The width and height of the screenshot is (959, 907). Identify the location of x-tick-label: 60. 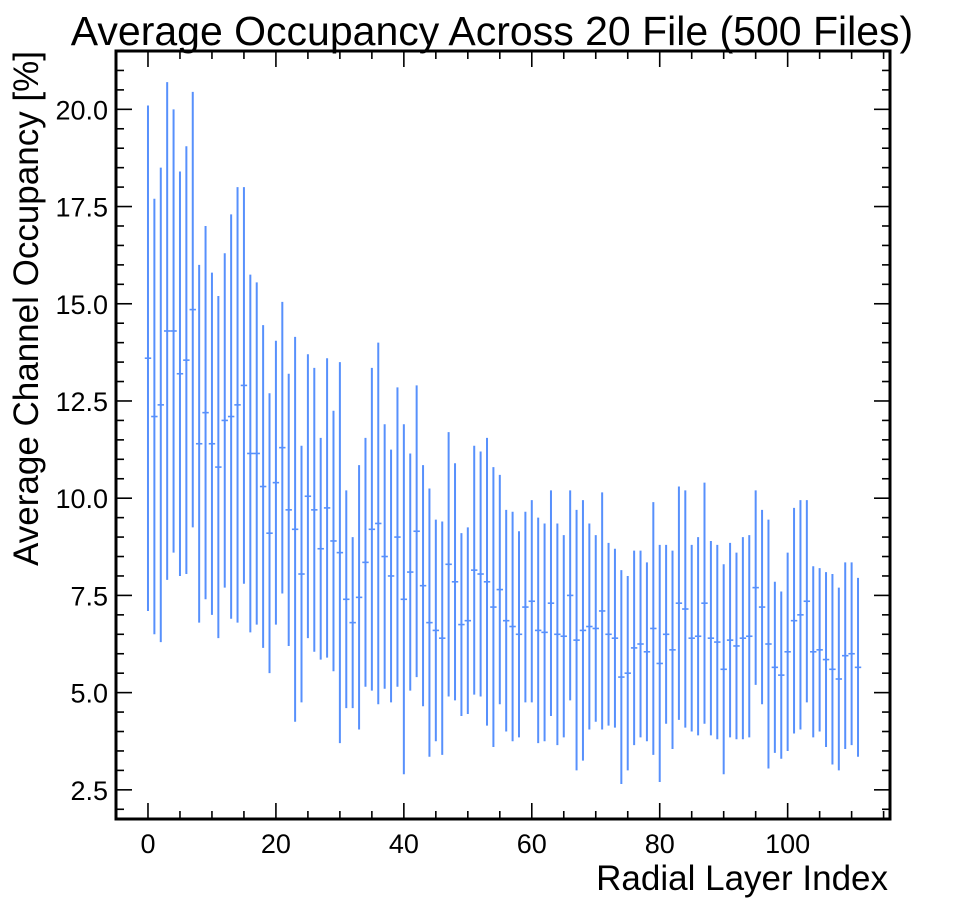
(532, 844).